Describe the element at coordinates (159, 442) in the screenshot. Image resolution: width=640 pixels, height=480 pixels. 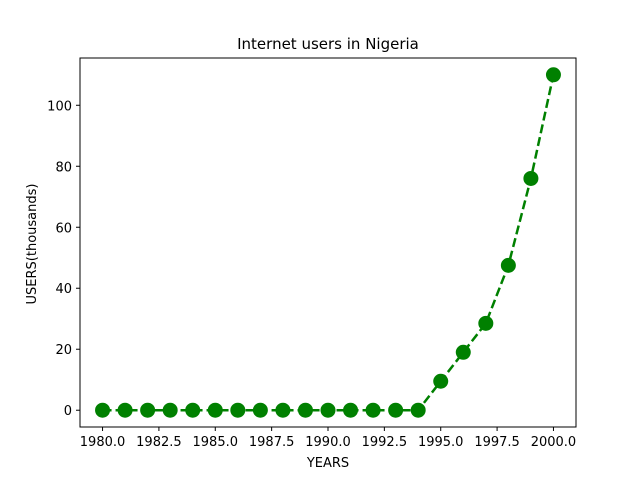
I see `x-tick-label: 1982.5` at that location.